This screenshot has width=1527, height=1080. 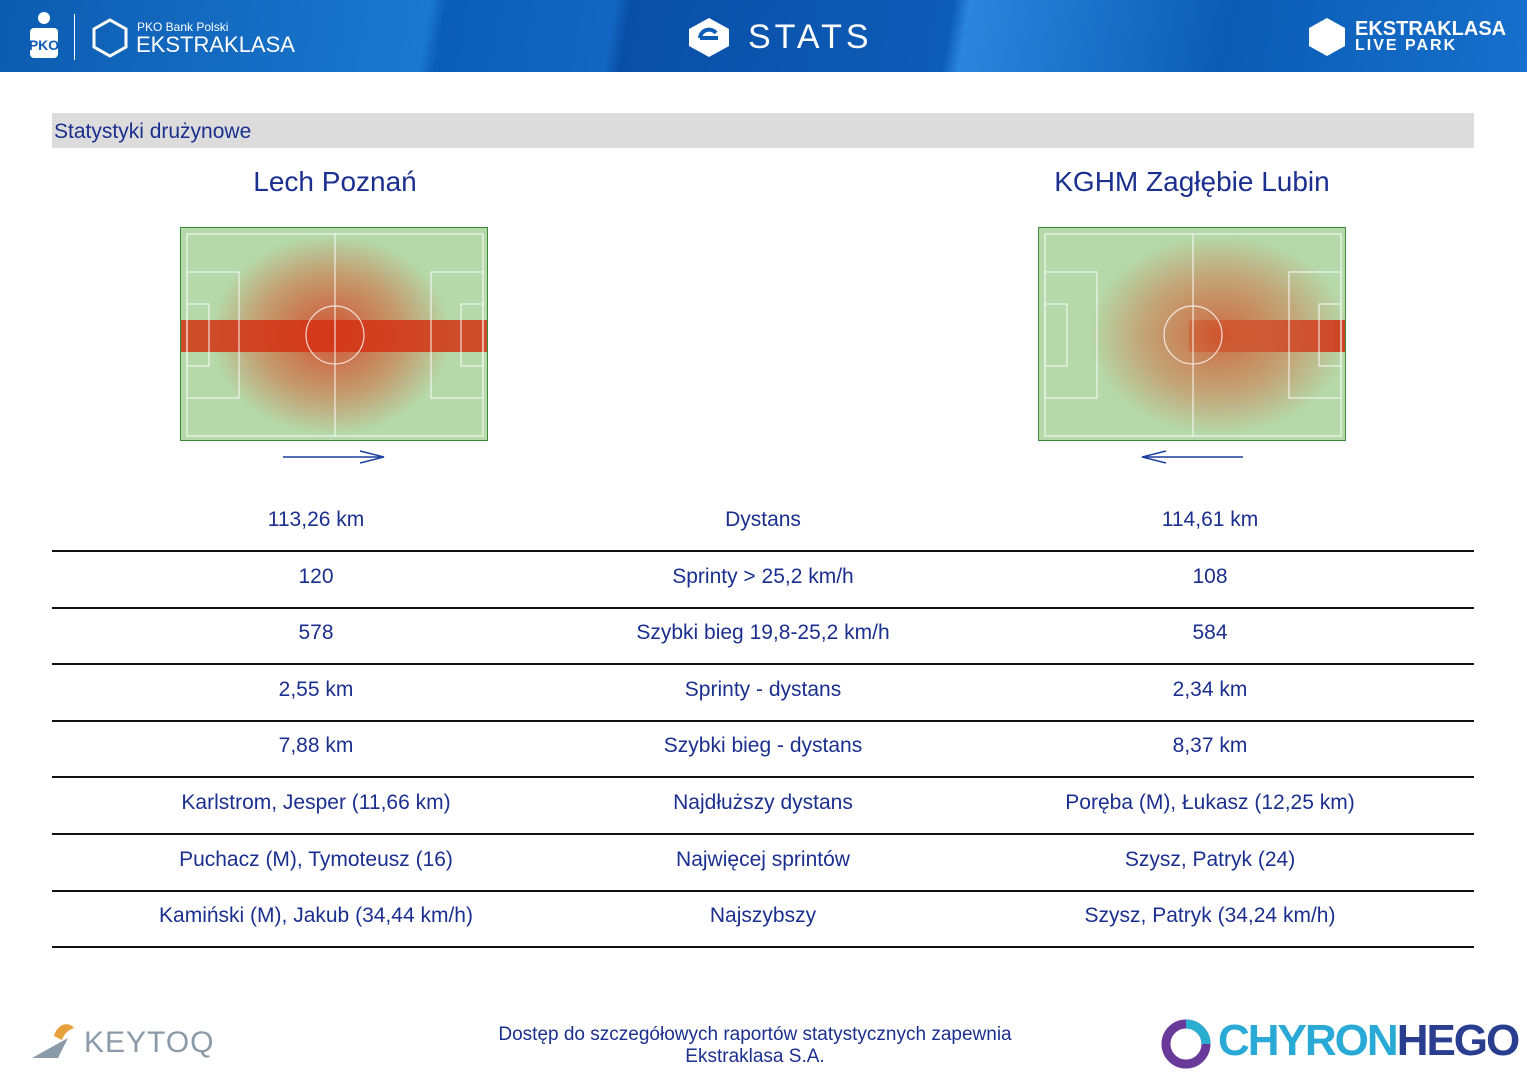 What do you see at coordinates (316, 859) in the screenshot?
I see `stat-value: Puchacz (M), Tymoteusz (16)` at bounding box center [316, 859].